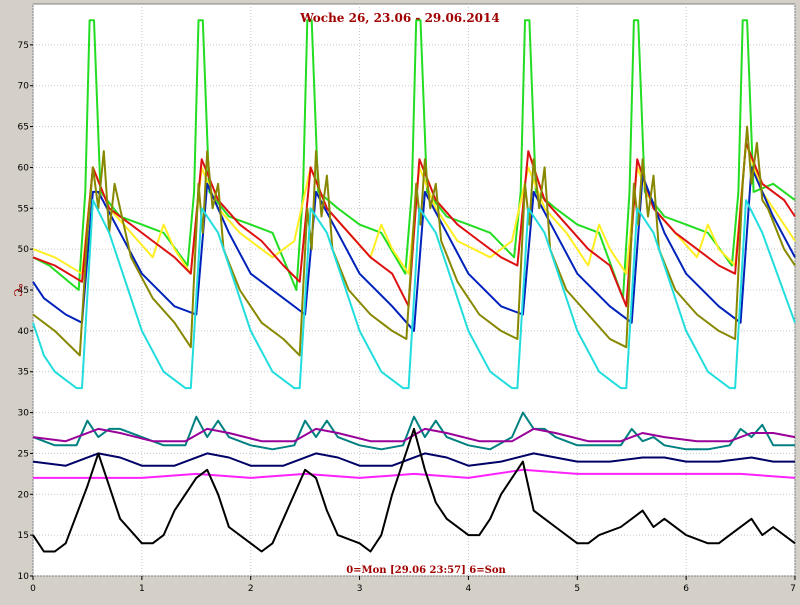 The width and height of the screenshot is (800, 605). What do you see at coordinates (23, 291) in the screenshot?
I see `y-tick-label: 45` at bounding box center [23, 291].